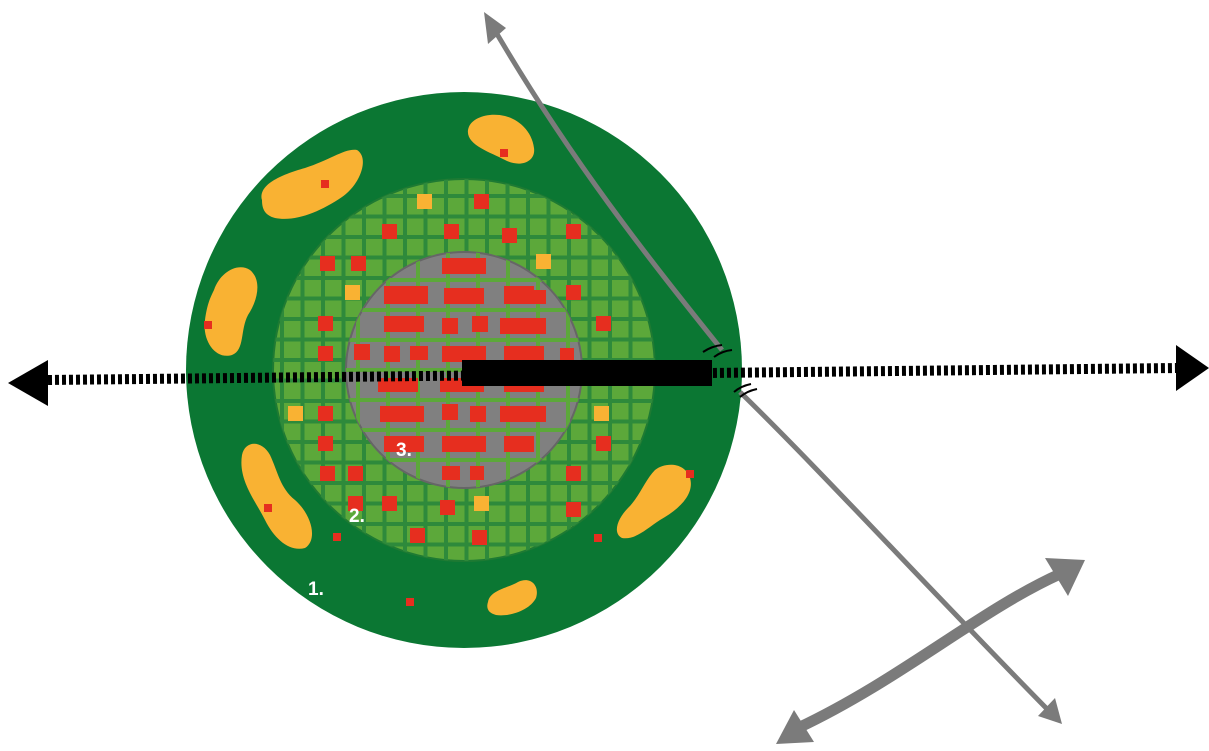  I want to click on highway-segment, so click(587, 373).